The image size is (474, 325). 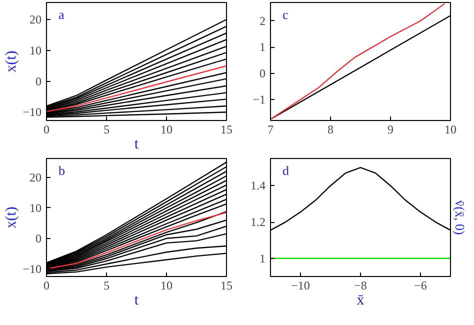 What do you see at coordinates (331, 129) in the screenshot?
I see `x-tick-label: 8` at bounding box center [331, 129].